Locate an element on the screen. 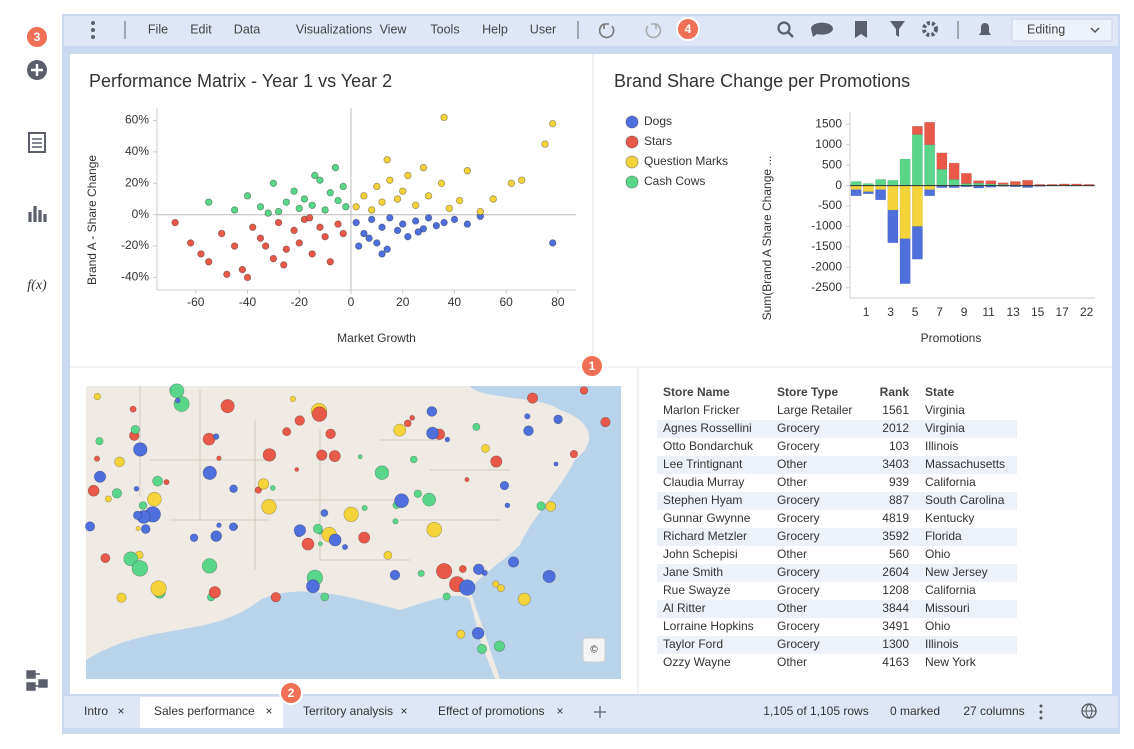 The height and width of the screenshot is (749, 1134). data-icon is located at coordinates (37, 142).